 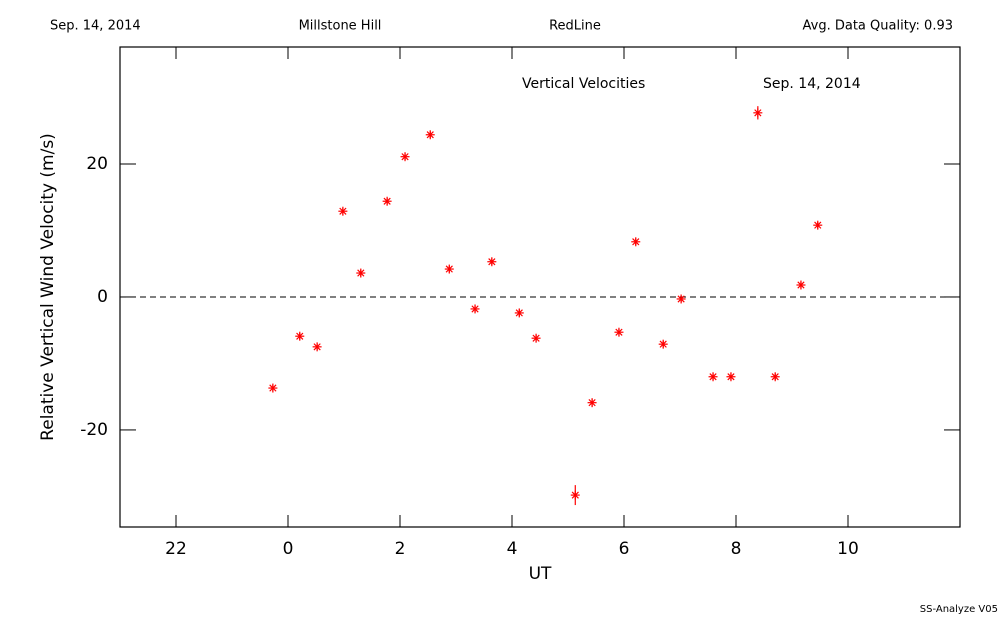 I want to click on header-line: RedLine, so click(x=575, y=26).